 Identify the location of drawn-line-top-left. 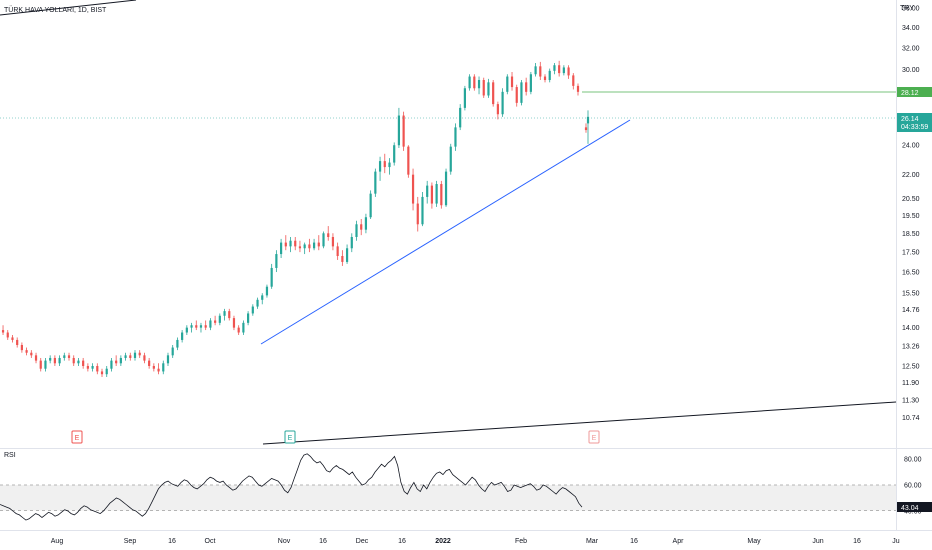
(68, 8).